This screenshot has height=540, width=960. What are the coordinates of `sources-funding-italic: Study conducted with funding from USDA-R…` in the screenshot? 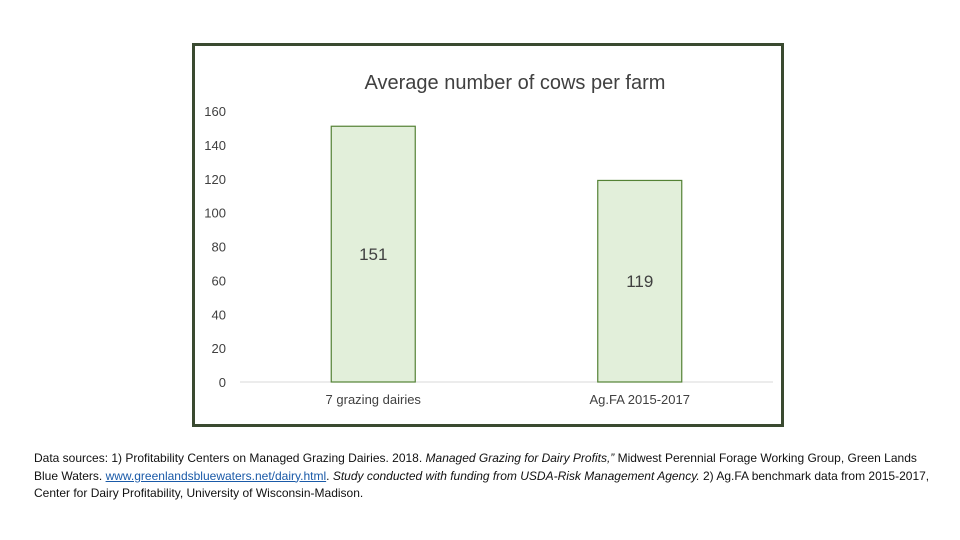 It's located at (516, 475).